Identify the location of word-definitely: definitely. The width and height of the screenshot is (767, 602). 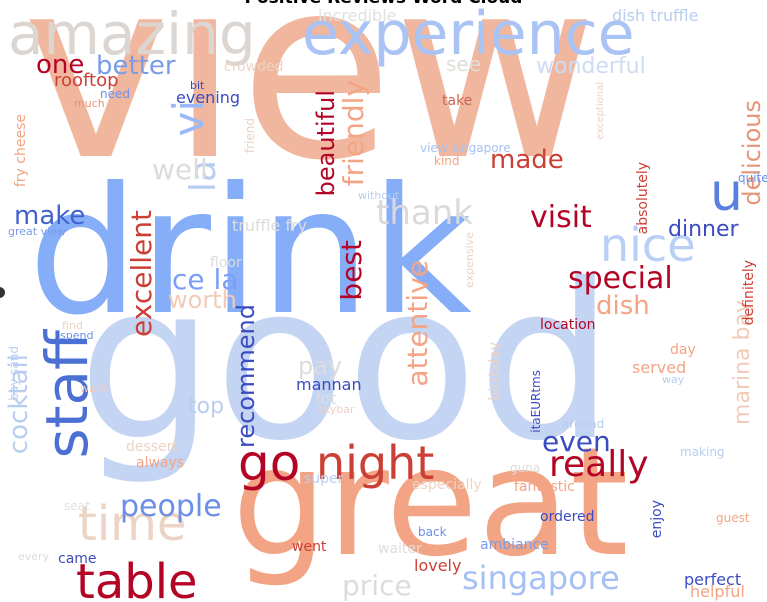
(749, 293).